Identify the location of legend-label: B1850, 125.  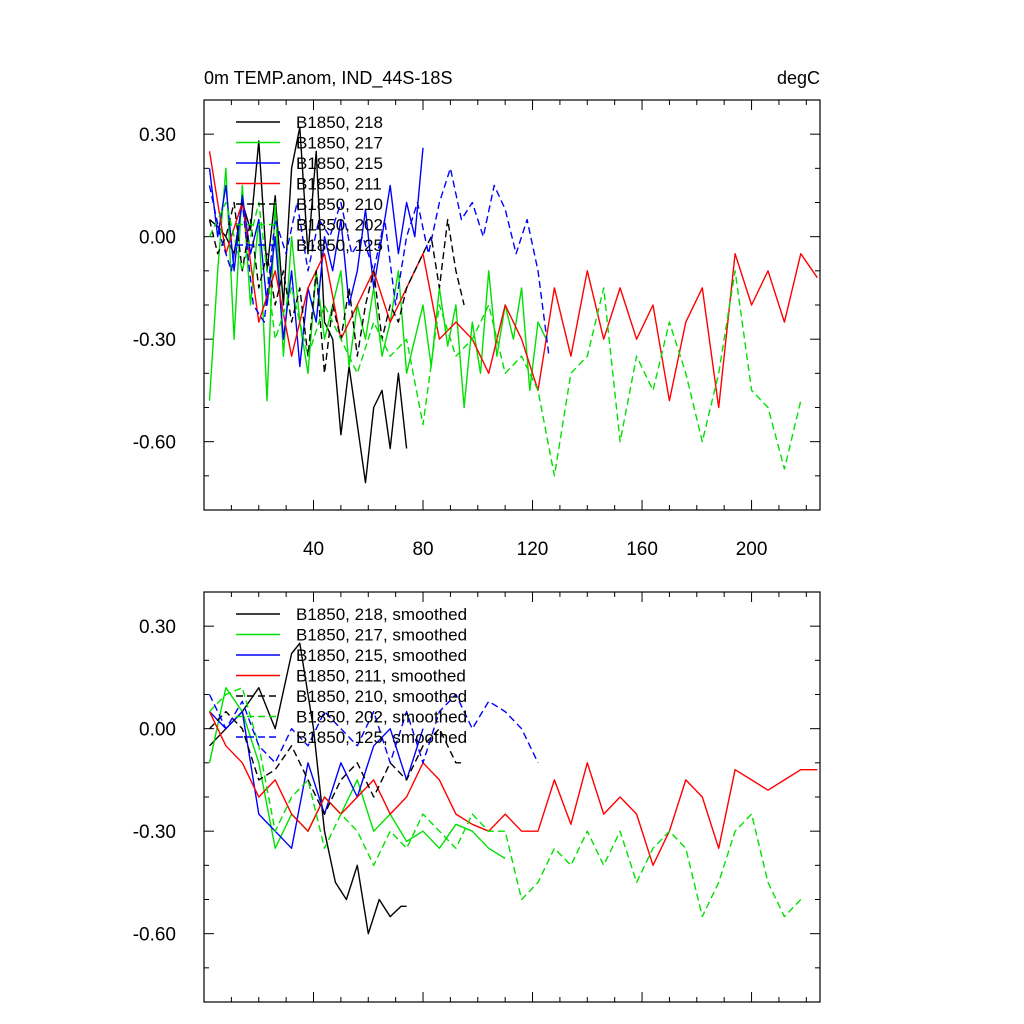
(339, 245).